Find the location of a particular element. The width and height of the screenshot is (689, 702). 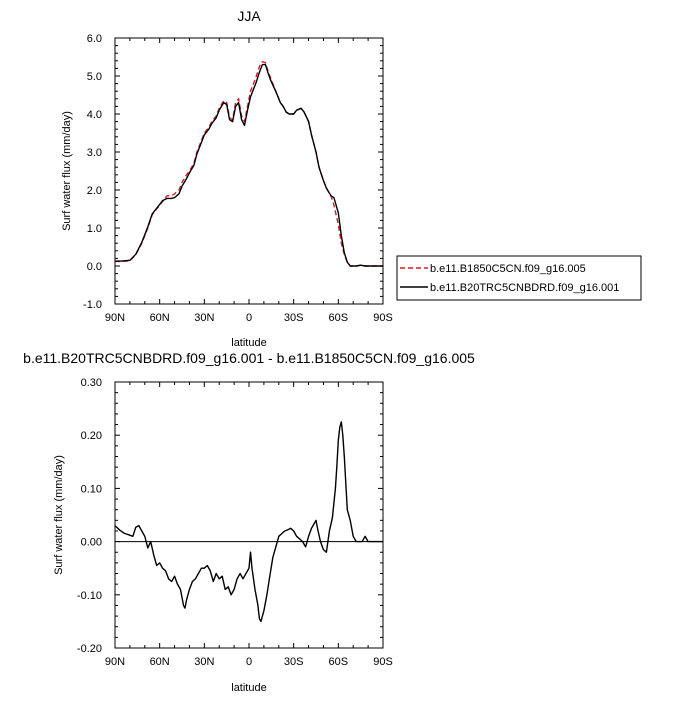

y-tick-label: 0.30 is located at coordinates (91, 383).